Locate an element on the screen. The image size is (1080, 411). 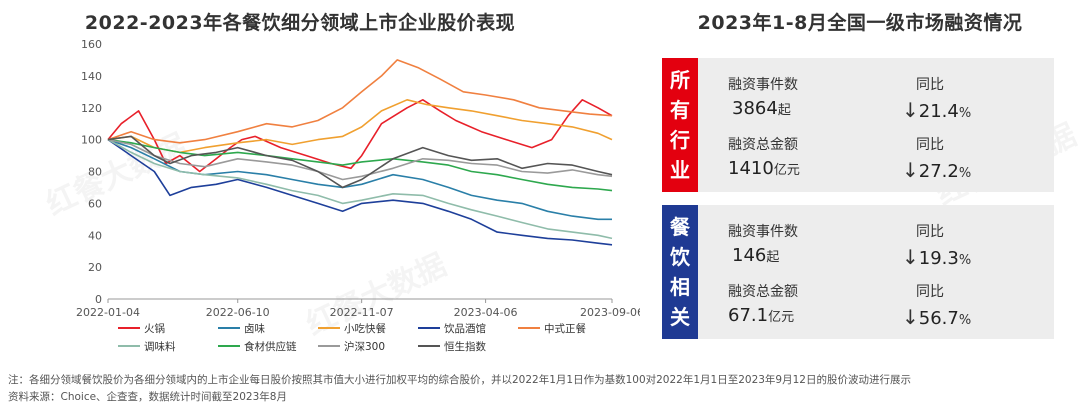
y-tick-label: 0 is located at coordinates (98, 299).